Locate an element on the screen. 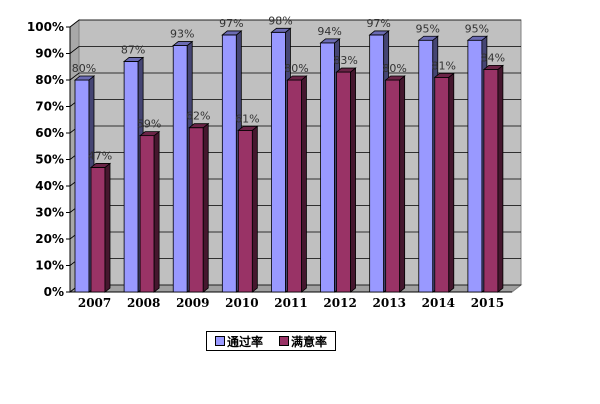 This screenshot has height=404, width=600. x-tick-label: 2012 is located at coordinates (339, 303).